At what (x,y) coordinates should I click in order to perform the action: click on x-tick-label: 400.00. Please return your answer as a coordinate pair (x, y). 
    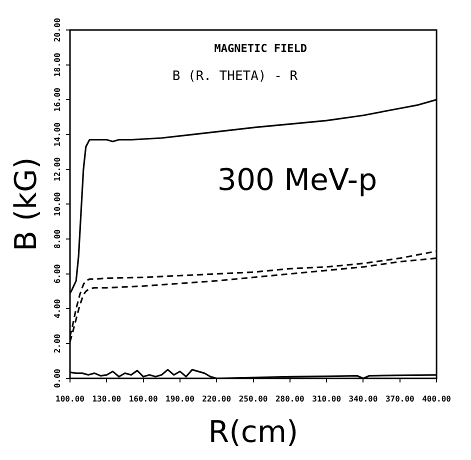
    Looking at the image, I should click on (437, 399).